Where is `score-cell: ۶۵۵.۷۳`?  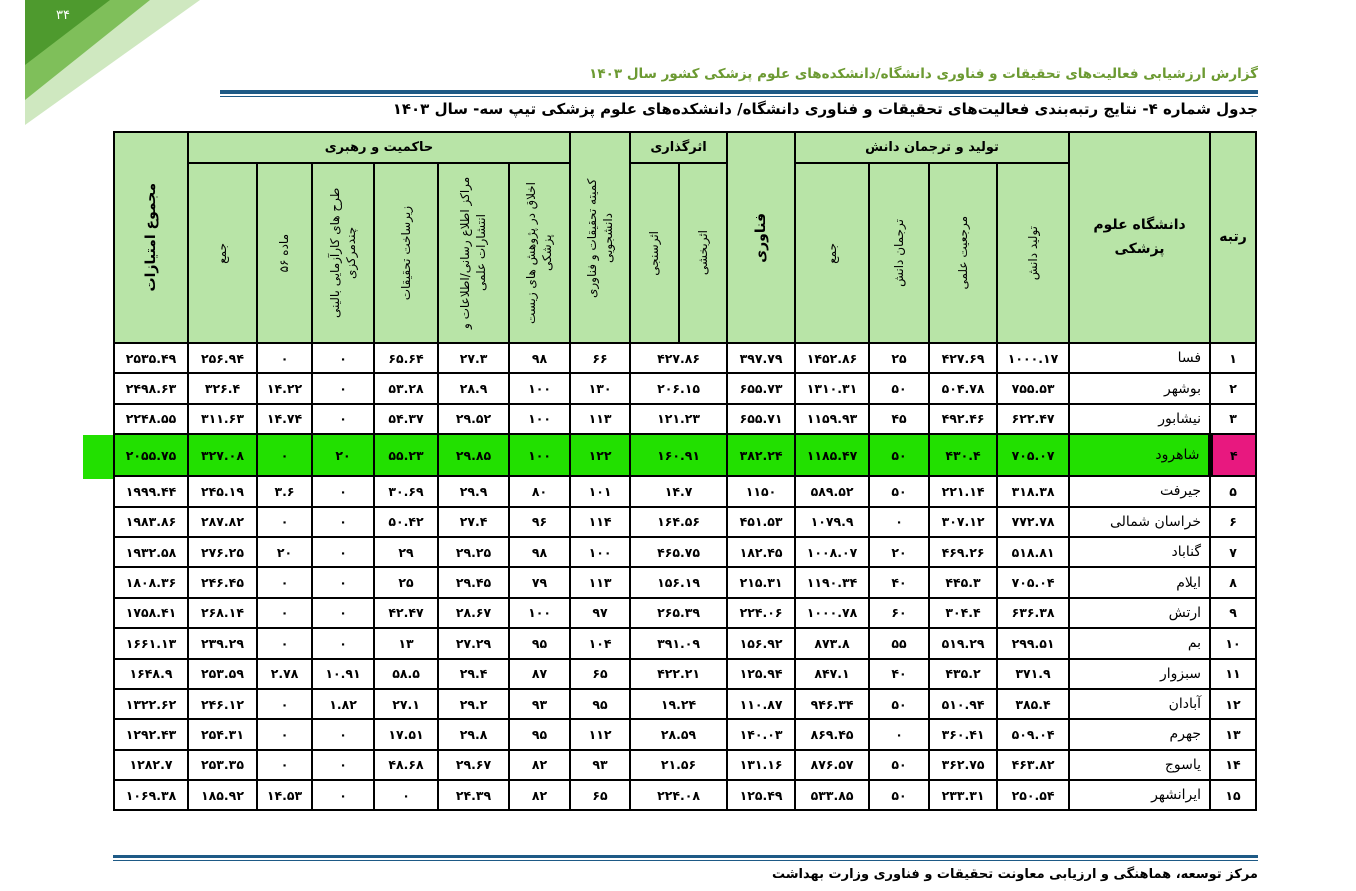
score-cell: ۶۵۵.۷۳ is located at coordinates (761, 388).